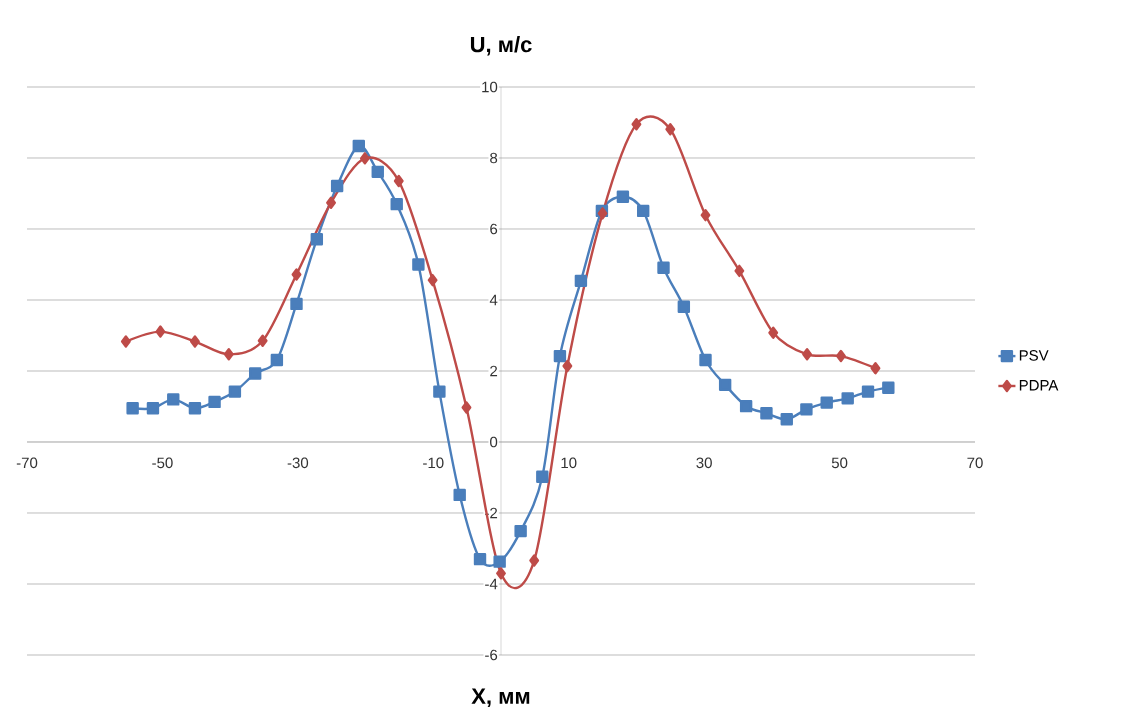 The height and width of the screenshot is (724, 1135). I want to click on y-tick-label: -4, so click(491, 584).